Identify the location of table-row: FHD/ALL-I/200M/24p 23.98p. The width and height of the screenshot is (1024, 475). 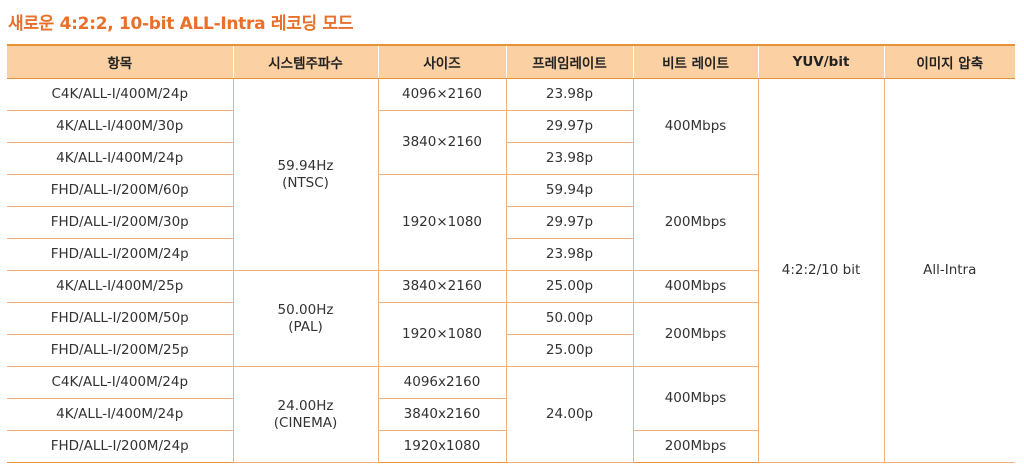
(511, 254).